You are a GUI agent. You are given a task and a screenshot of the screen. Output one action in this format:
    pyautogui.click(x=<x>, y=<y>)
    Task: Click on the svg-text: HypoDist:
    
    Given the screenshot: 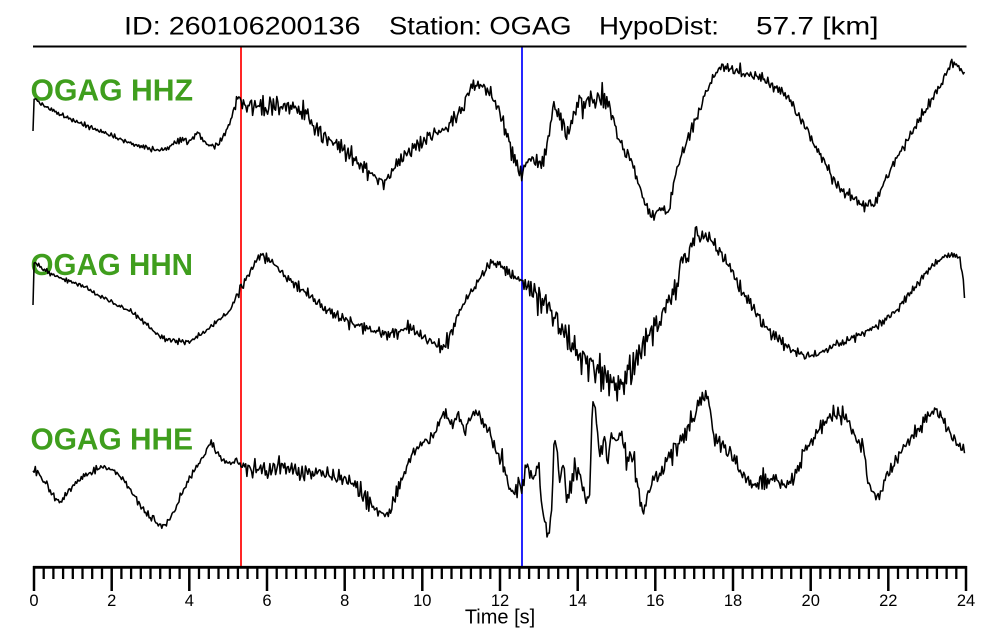 What is the action you would take?
    pyautogui.click(x=659, y=27)
    